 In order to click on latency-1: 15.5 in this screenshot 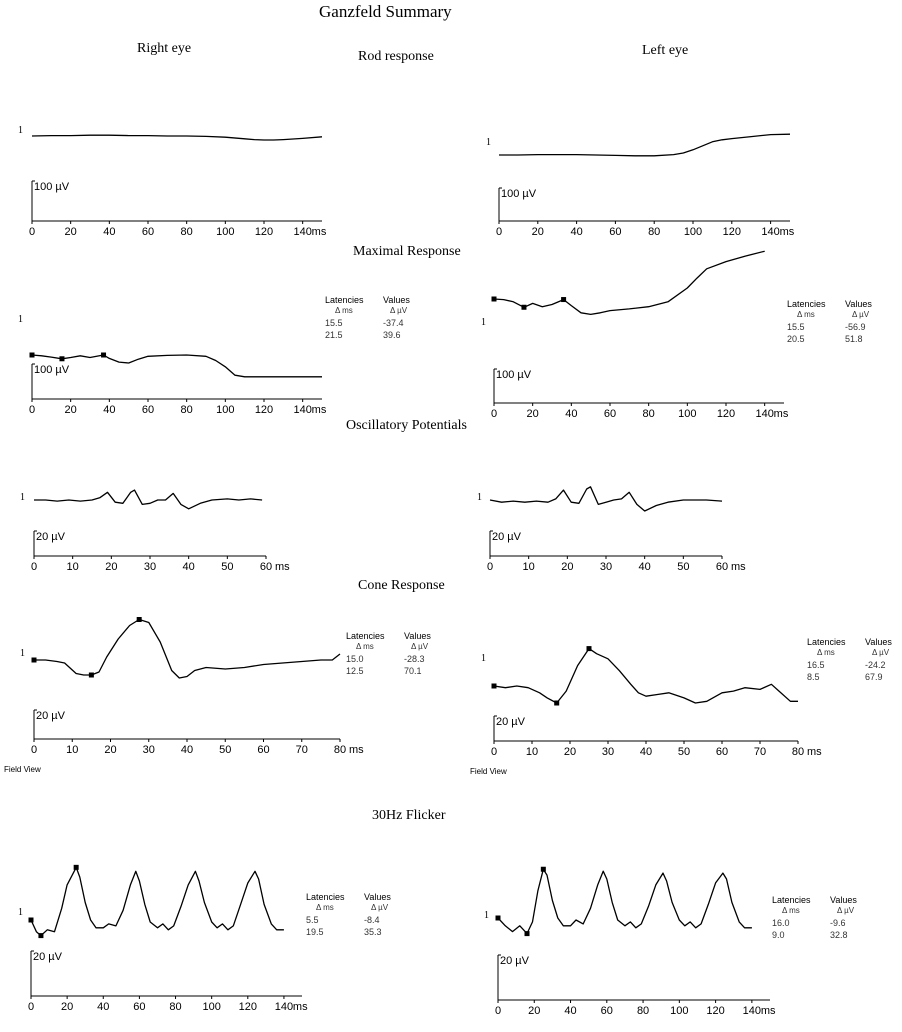, I will do `click(334, 323)`.